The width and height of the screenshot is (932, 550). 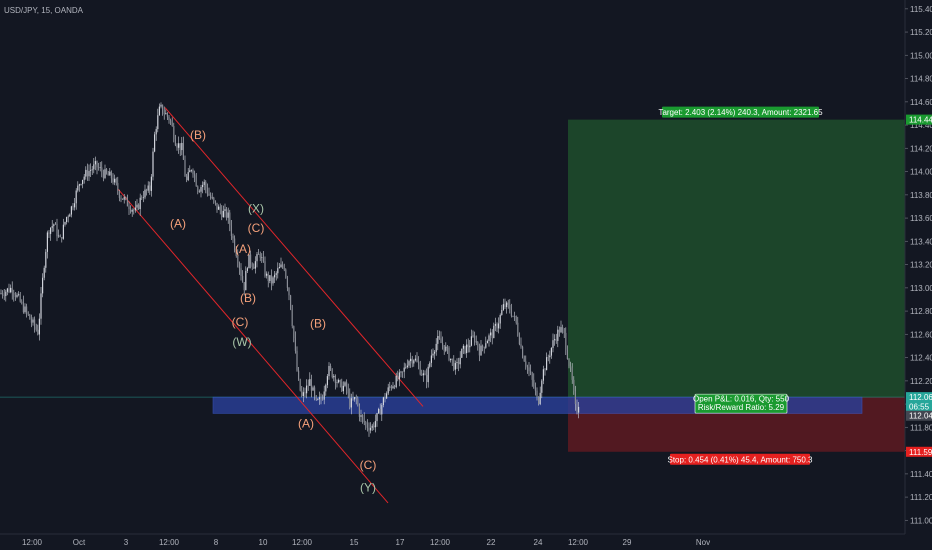 What do you see at coordinates (918, 275) in the screenshot?
I see `price-axis-background` at bounding box center [918, 275].